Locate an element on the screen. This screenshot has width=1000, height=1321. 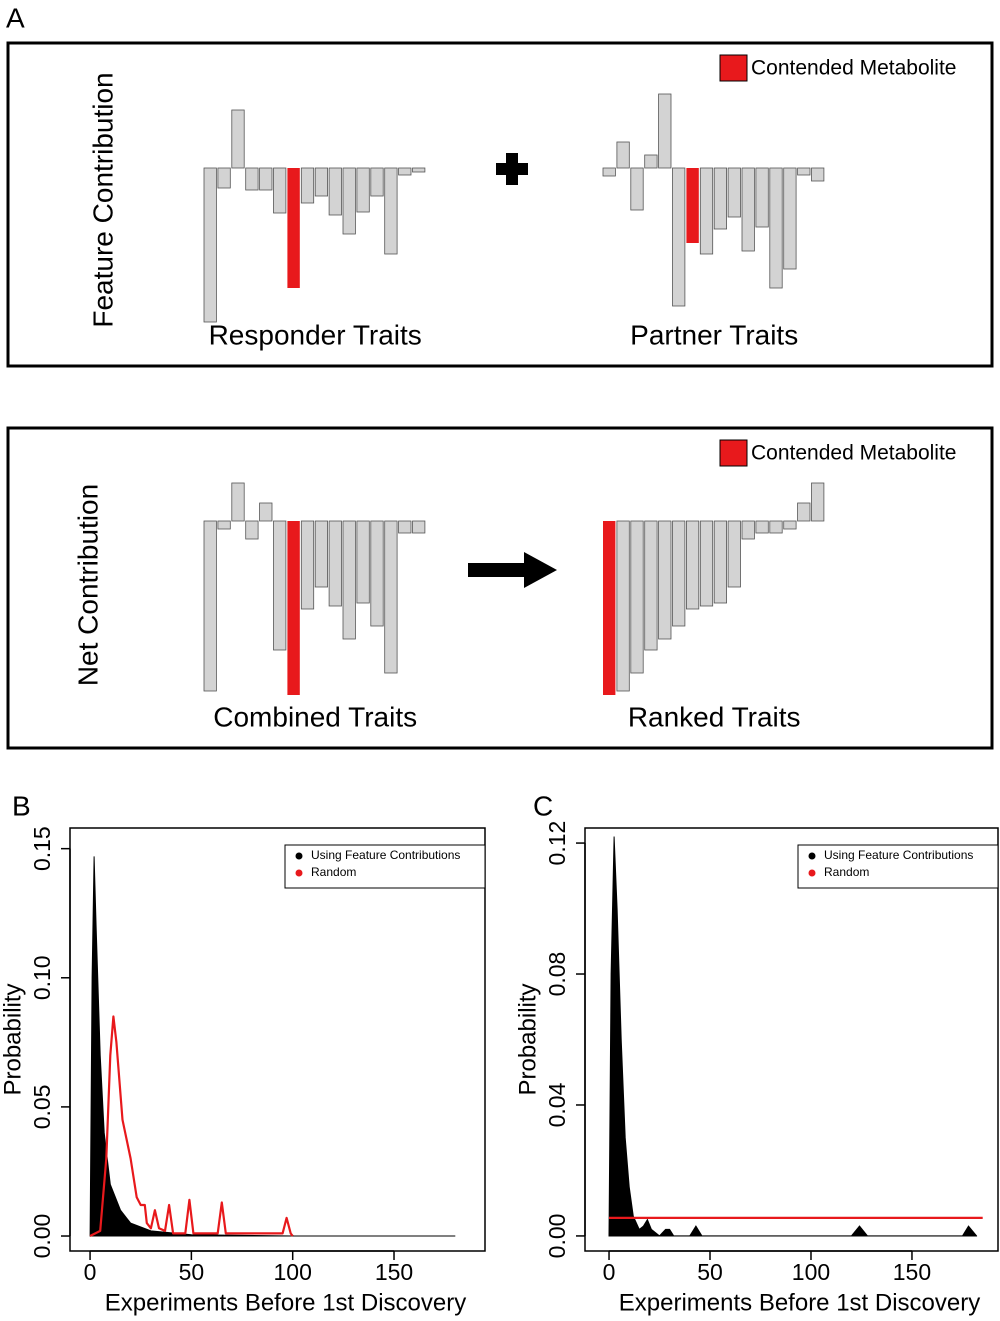
y-tick-label: 0.08 is located at coordinates (557, 974).